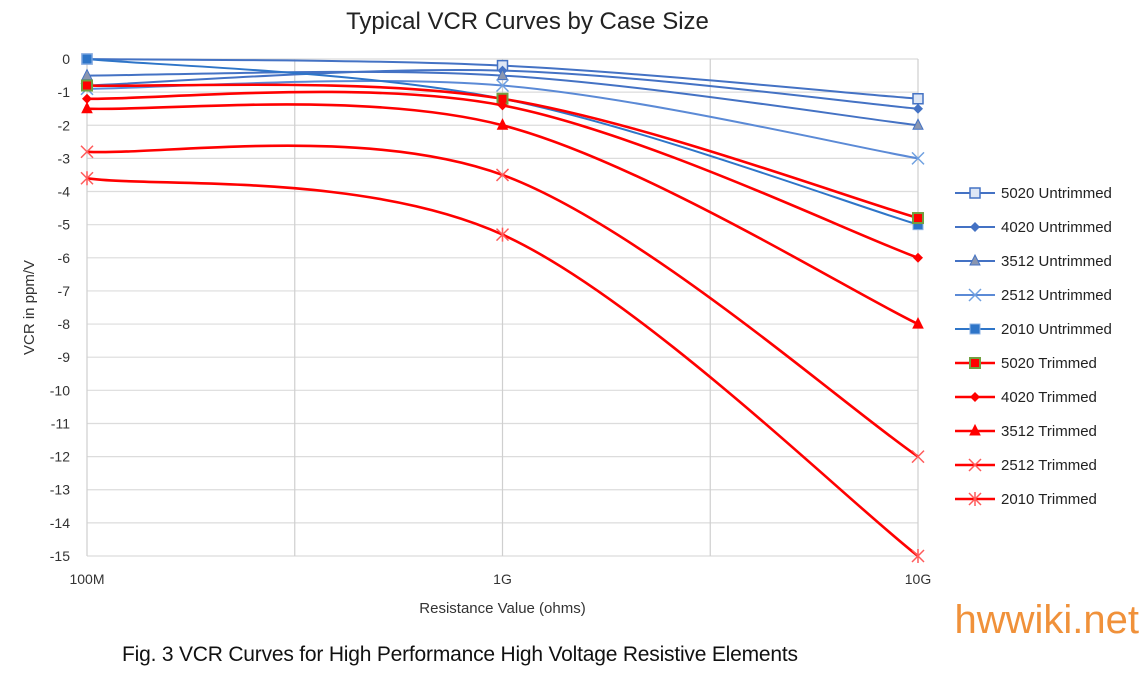 This screenshot has width=1145, height=690. Describe the element at coordinates (502, 579) in the screenshot. I see `x-tick-label: 1G` at that location.